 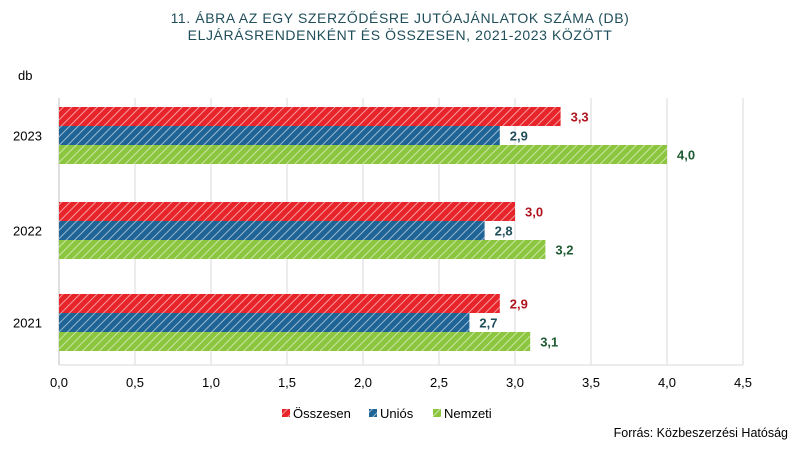 What do you see at coordinates (59, 382) in the screenshot?
I see `x-tick-label: 0,0` at bounding box center [59, 382].